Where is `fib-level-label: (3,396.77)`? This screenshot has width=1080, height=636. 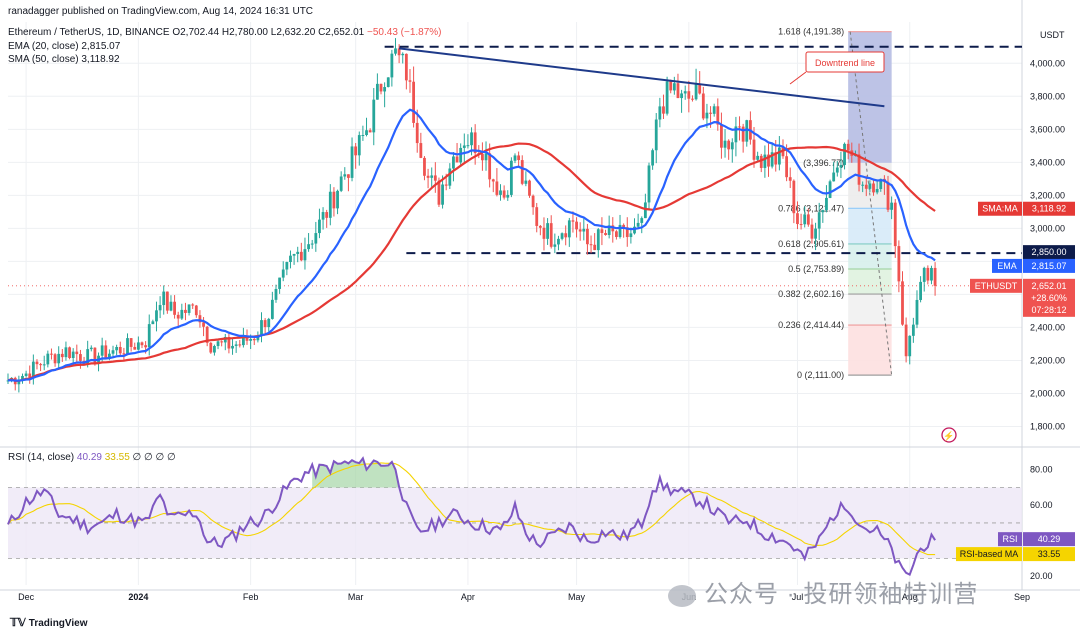 fib-level-label: (3,396.77) is located at coordinates (823, 163).